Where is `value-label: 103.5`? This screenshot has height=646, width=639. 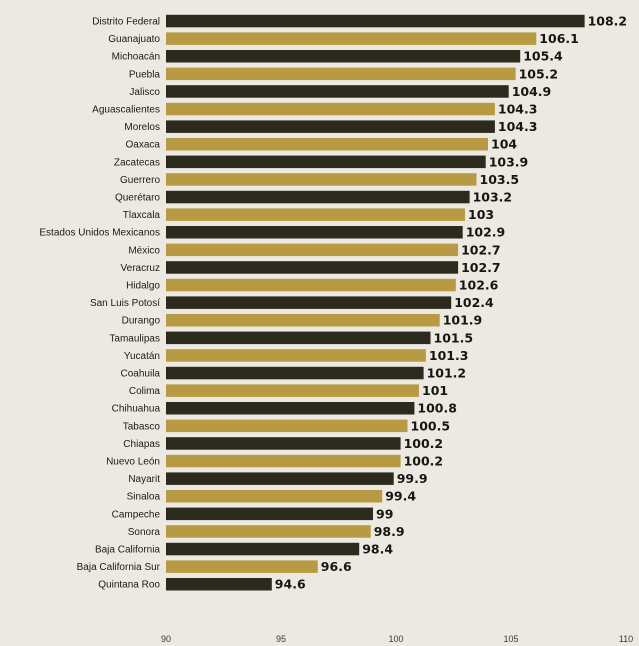
value-label: 103.5 is located at coordinates (500, 179).